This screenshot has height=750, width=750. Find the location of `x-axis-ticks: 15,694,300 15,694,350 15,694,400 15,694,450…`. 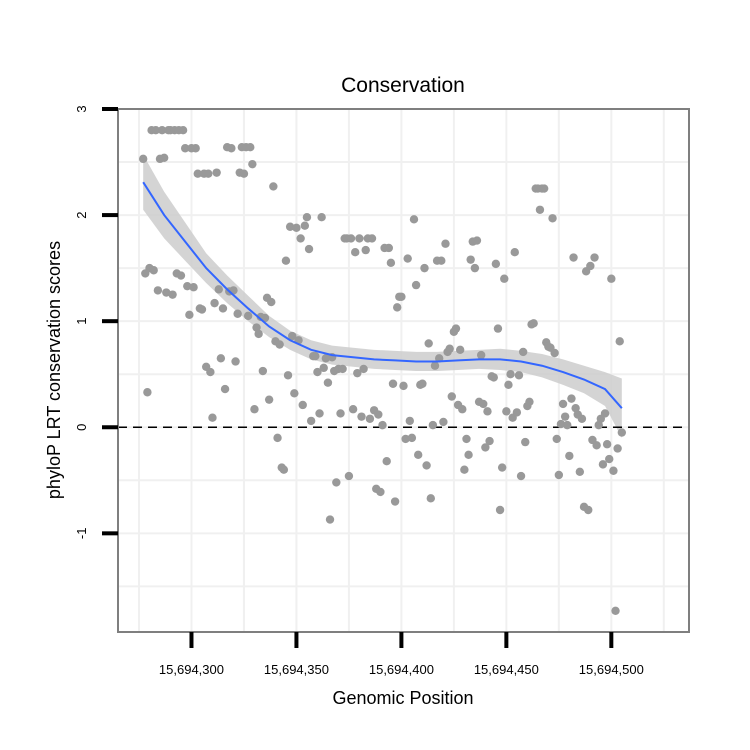

x-axis-ticks: 15,694,300 15,694,350 15,694,400 15,694,450… is located at coordinates (401, 654).